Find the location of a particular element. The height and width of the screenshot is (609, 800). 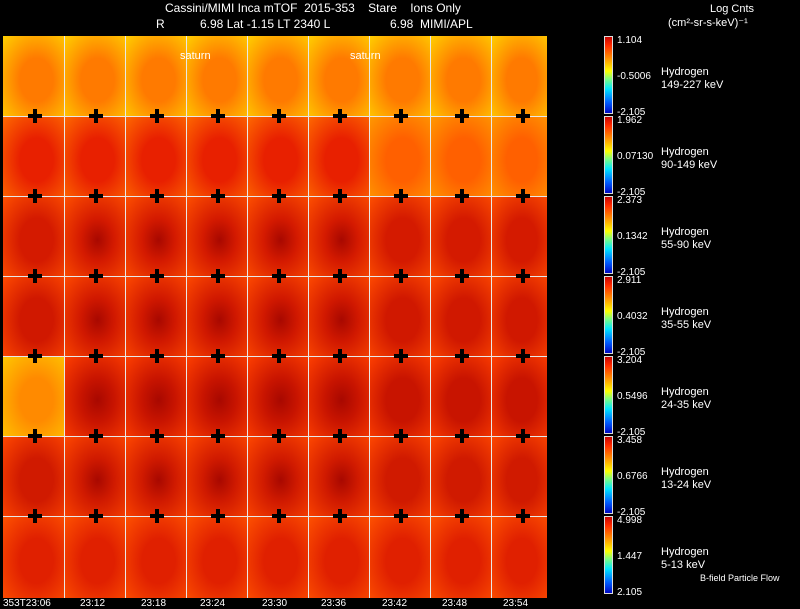

energy-label: Hydrogen 13-24 keV is located at coordinates (686, 479).